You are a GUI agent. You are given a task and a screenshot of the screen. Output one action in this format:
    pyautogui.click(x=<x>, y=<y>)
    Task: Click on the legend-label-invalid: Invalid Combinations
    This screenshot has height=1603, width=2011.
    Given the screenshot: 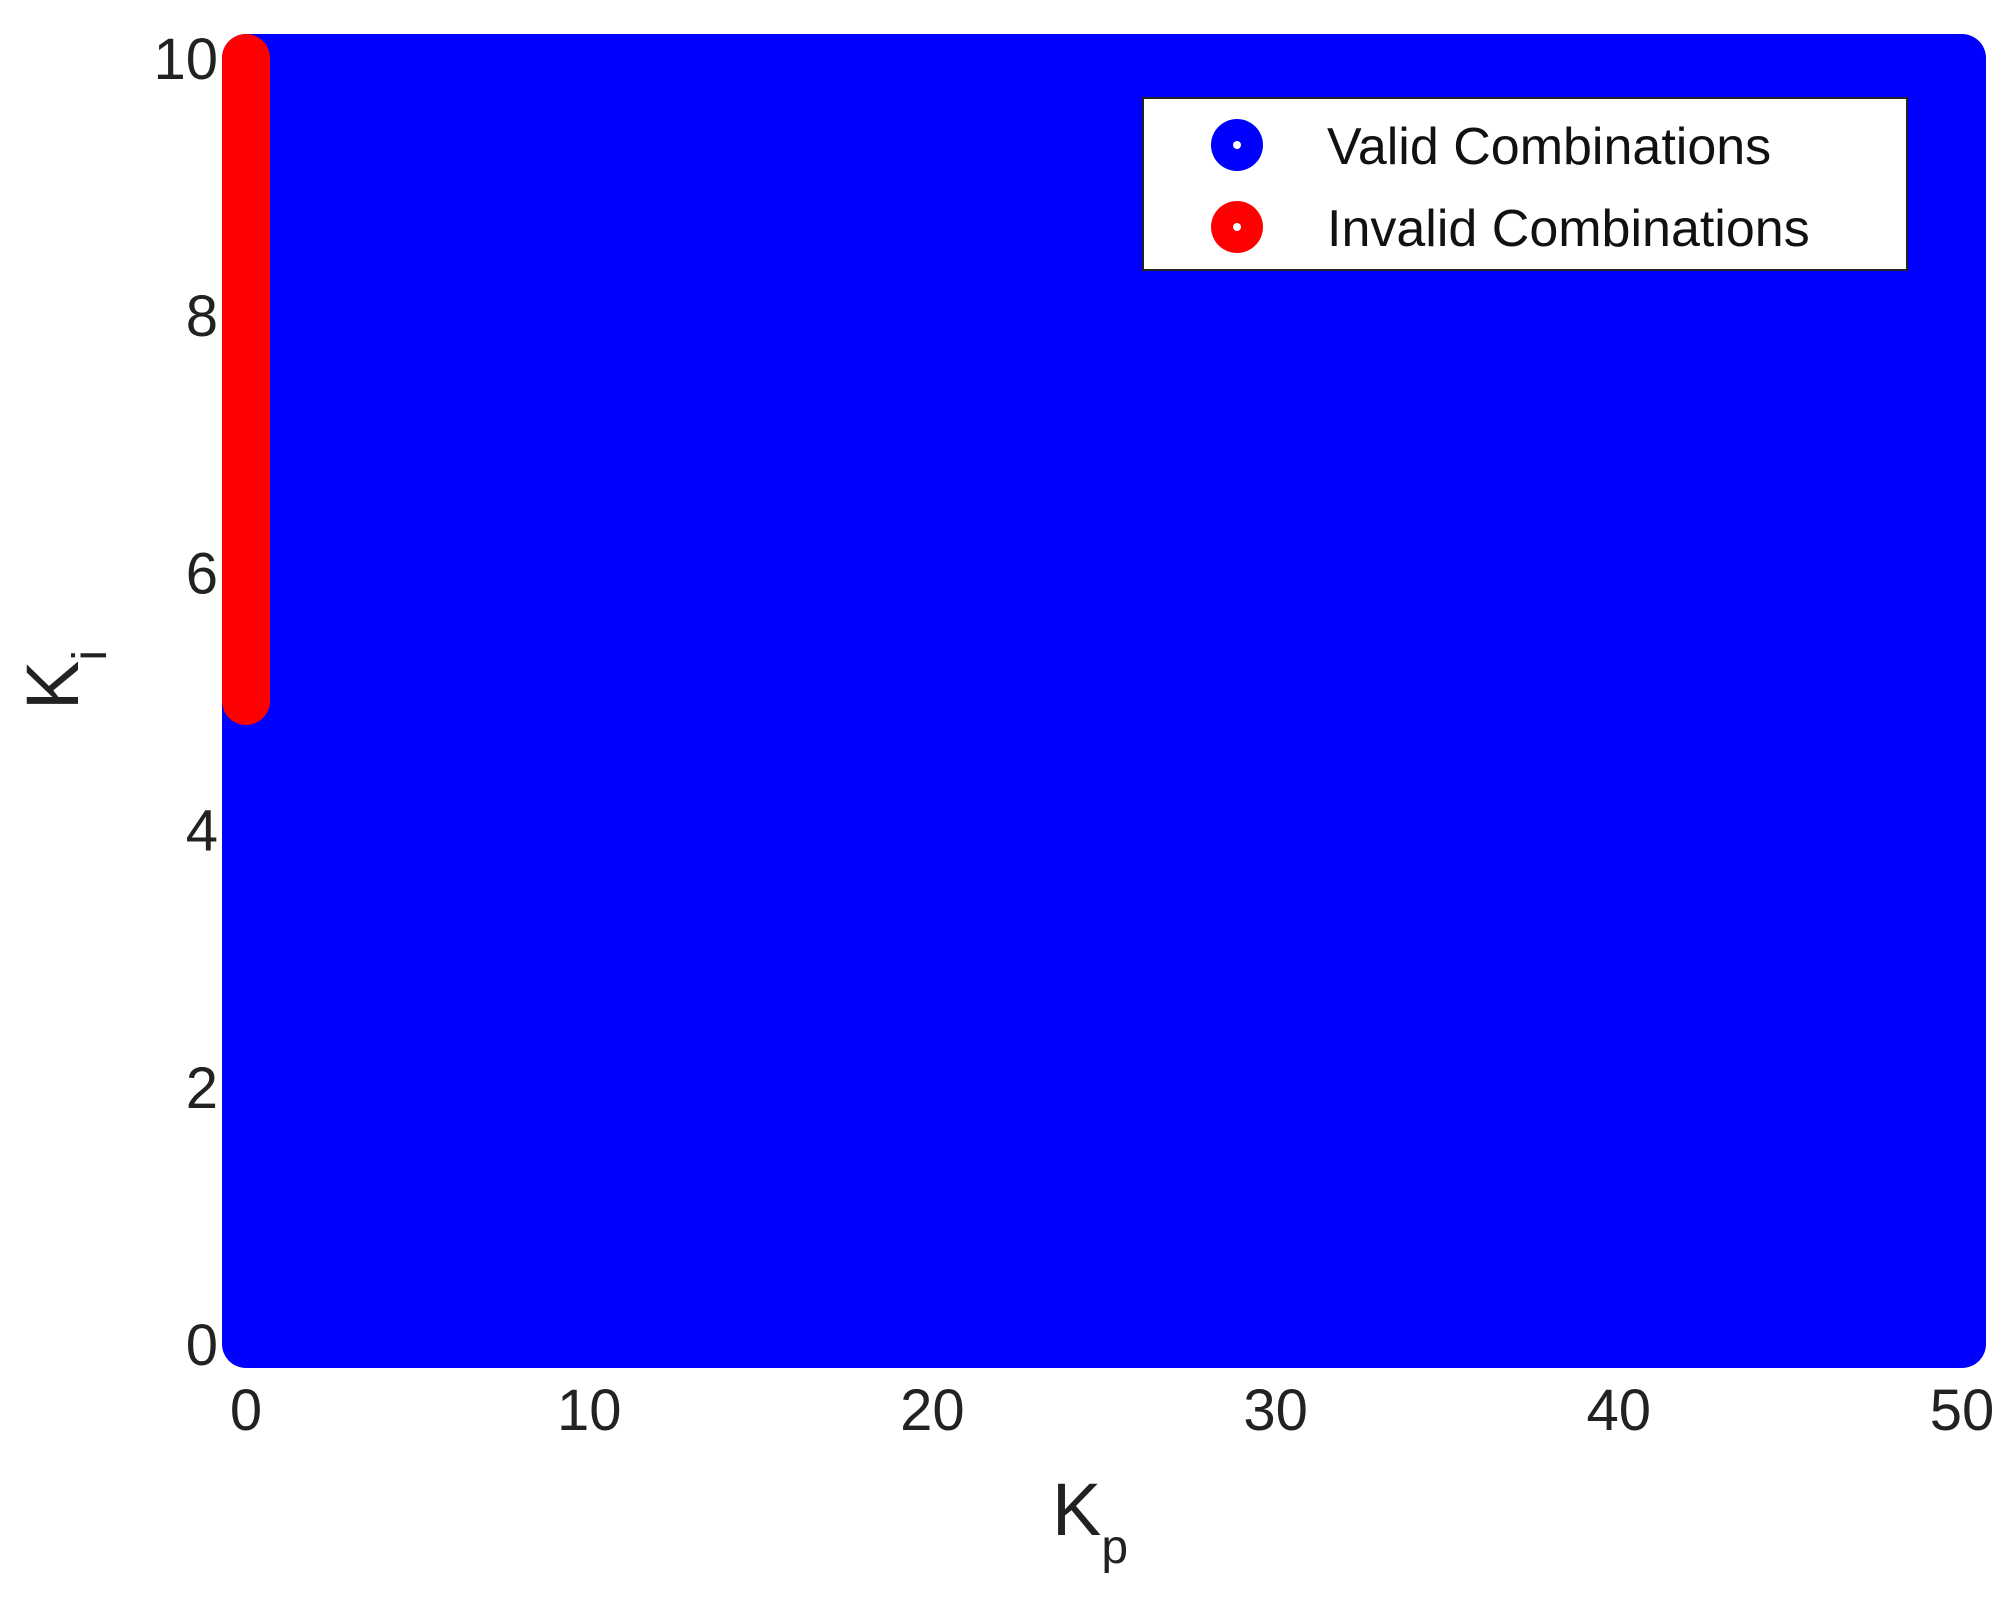 What is the action you would take?
    pyautogui.click(x=1568, y=229)
    